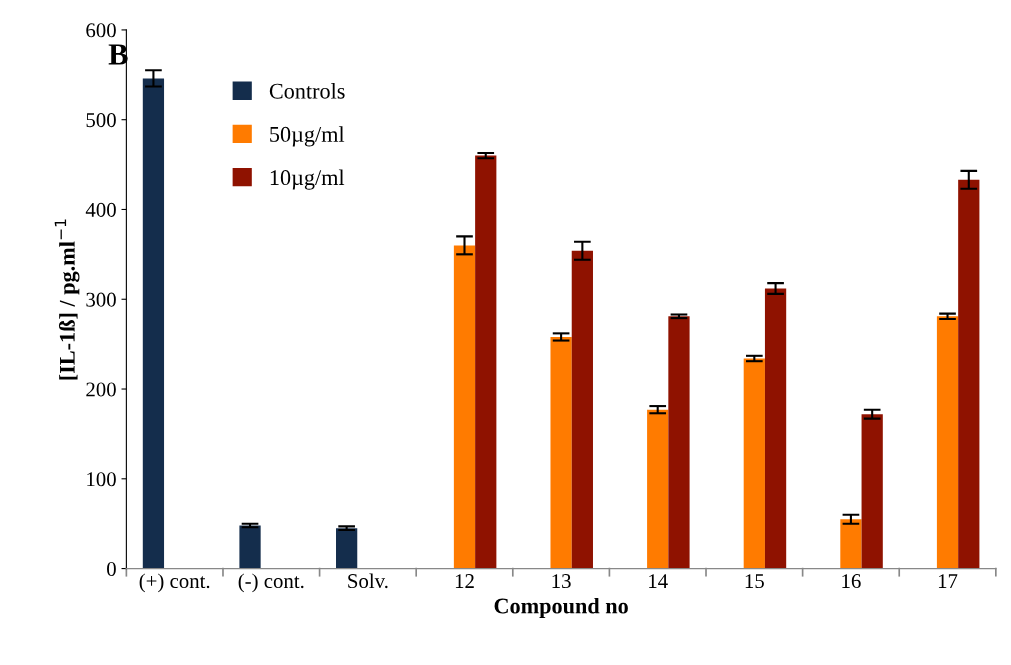  Describe the element at coordinates (561, 608) in the screenshot. I see `x-axis-title: Compound no` at that location.